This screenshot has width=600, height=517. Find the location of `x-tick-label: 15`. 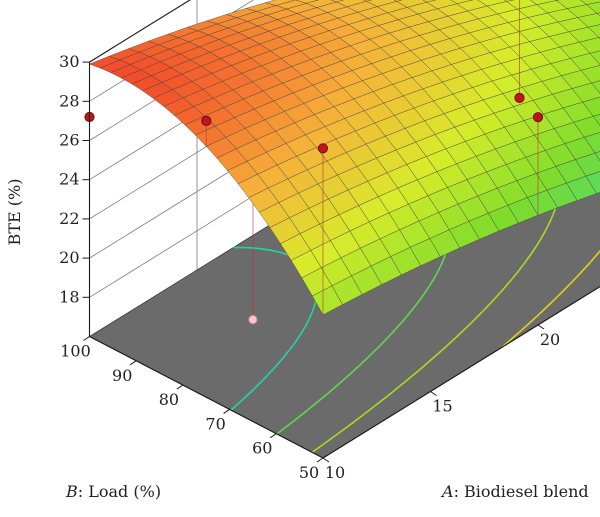

x-tick-label: 15 is located at coordinates (442, 406).